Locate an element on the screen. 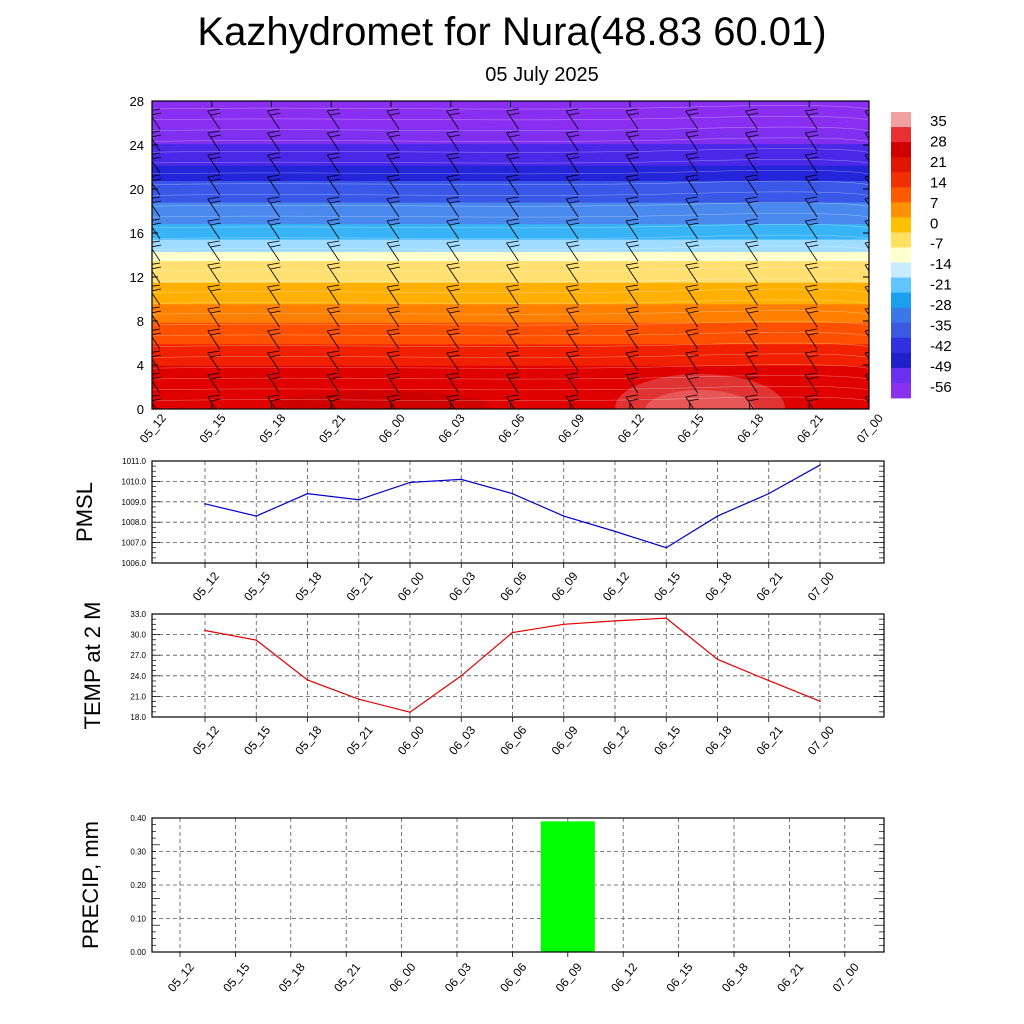 This screenshot has width=1024, height=1024. y-tick-label: 24 is located at coordinates (137, 145).